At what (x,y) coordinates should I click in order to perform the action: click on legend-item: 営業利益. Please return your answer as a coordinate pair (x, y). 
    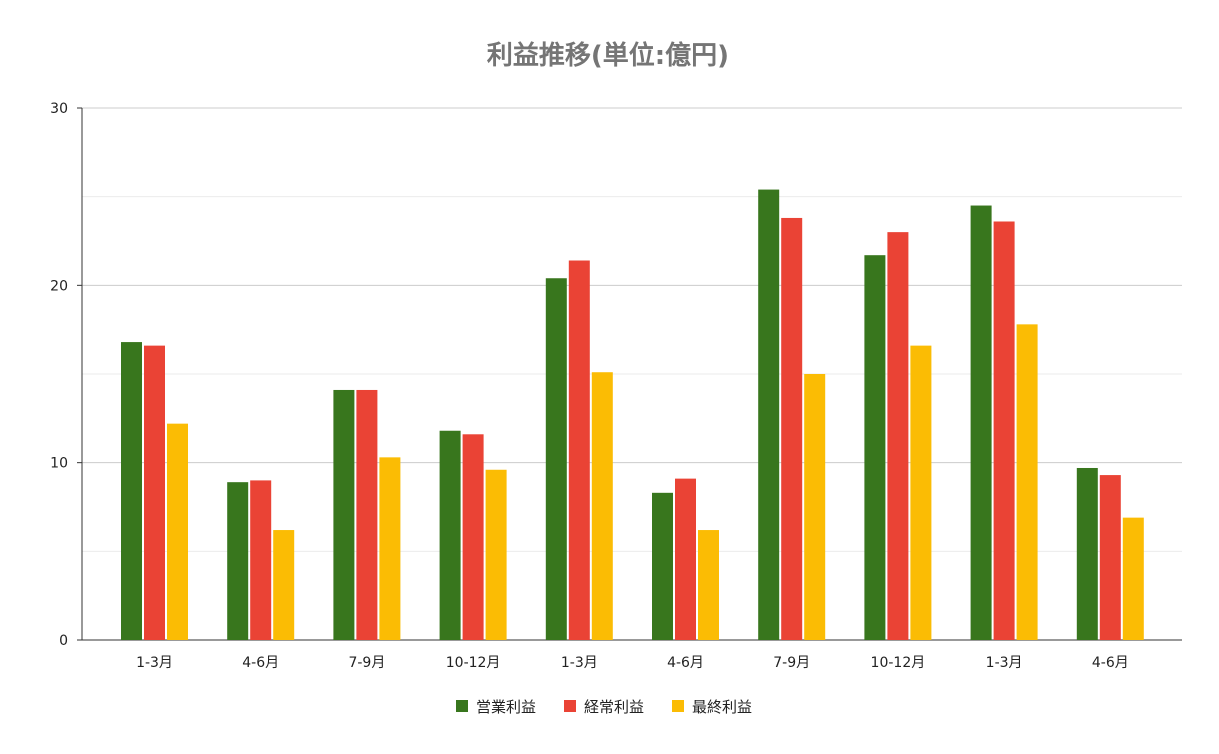
    Looking at the image, I should click on (496, 707).